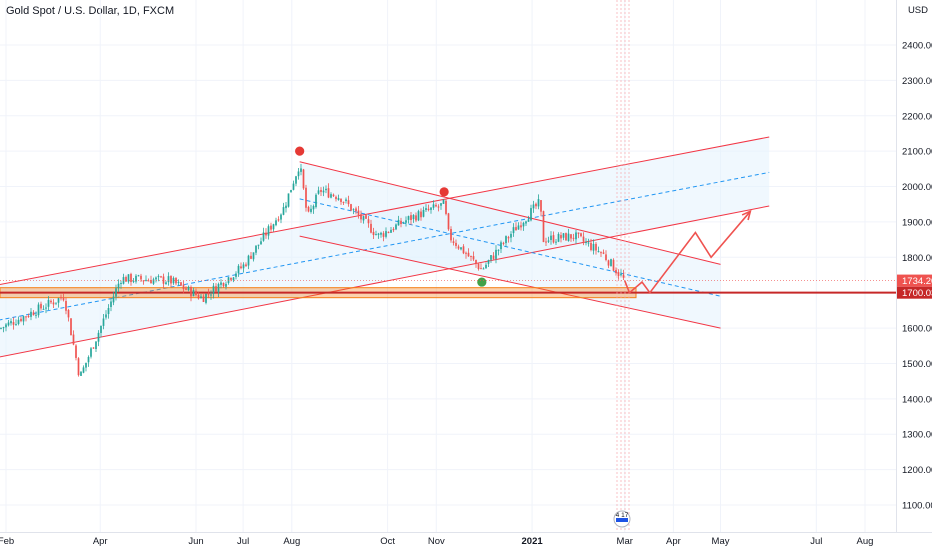 This screenshot has height=550, width=932. I want to click on falling-channel-fill, so click(510, 245).